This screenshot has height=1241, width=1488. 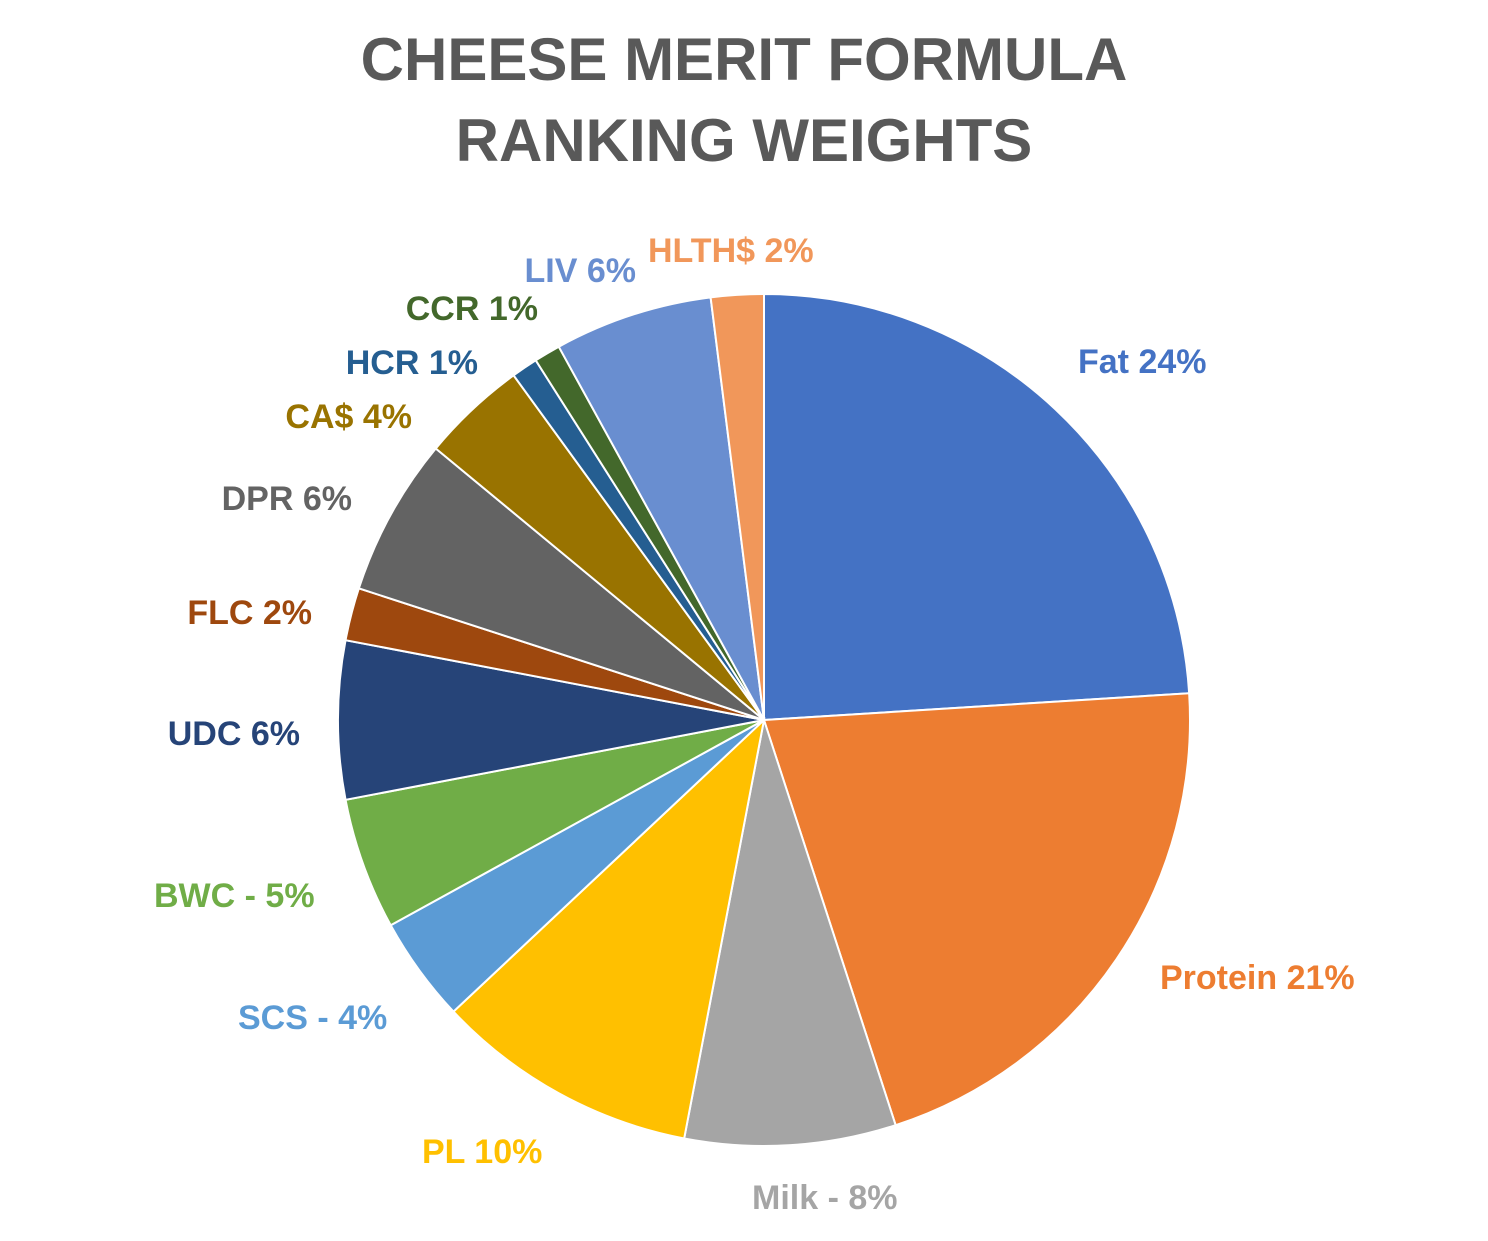 What do you see at coordinates (1257, 978) in the screenshot?
I see `slice-label-1: Protein 21%` at bounding box center [1257, 978].